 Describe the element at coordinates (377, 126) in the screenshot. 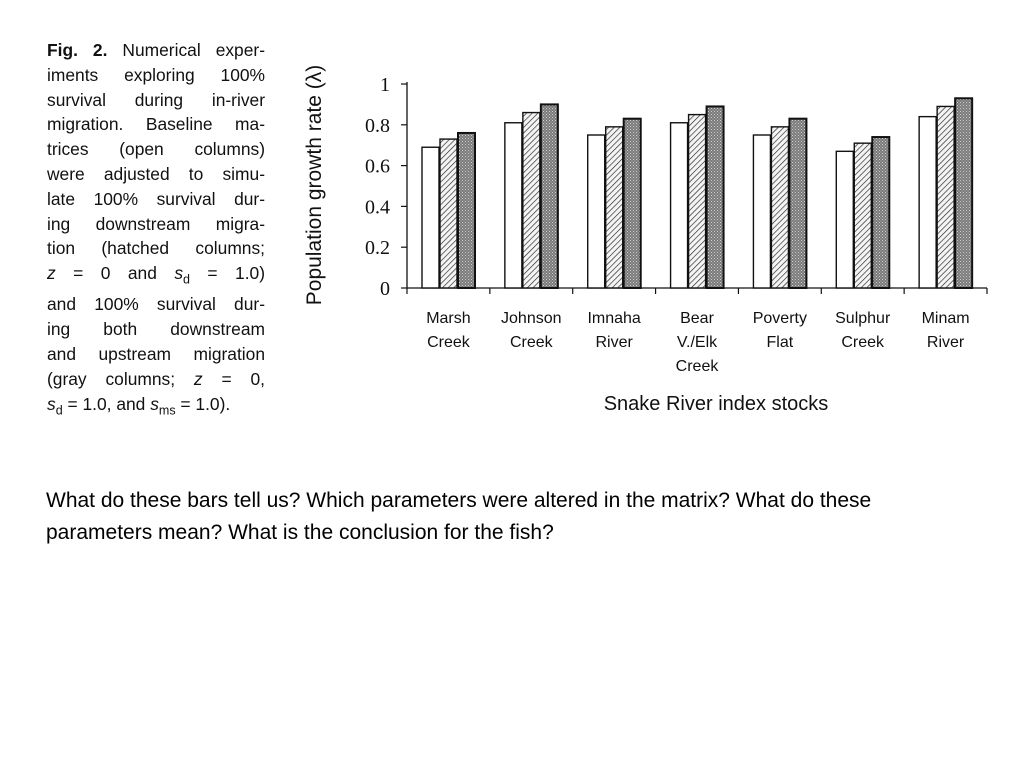

I see `y-tick-label: 0.8` at that location.